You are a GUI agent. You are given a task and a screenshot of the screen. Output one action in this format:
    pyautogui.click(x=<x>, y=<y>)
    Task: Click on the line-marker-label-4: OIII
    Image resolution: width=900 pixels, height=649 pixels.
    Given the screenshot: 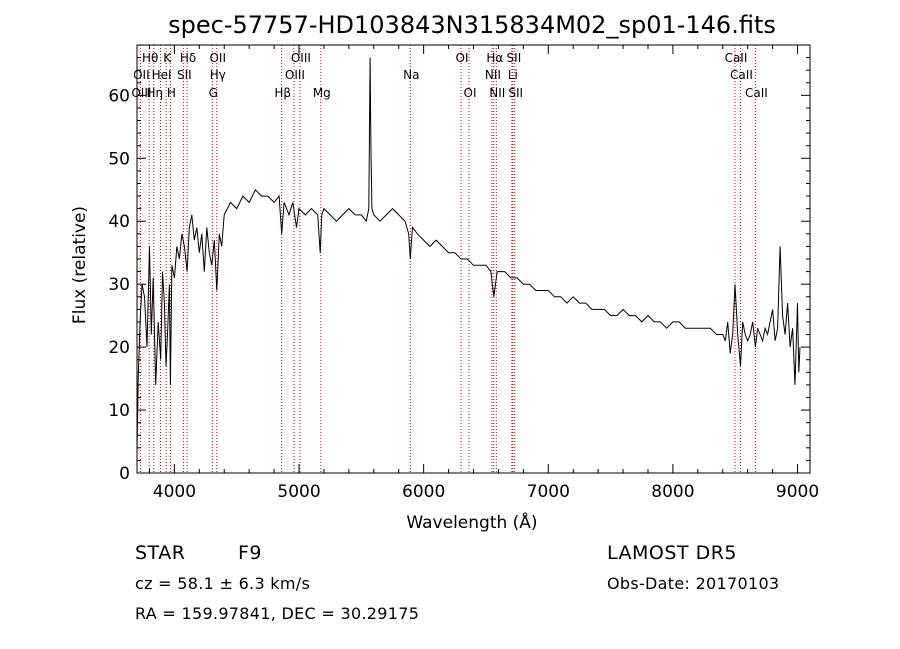 What is the action you would take?
    pyautogui.click(x=301, y=58)
    